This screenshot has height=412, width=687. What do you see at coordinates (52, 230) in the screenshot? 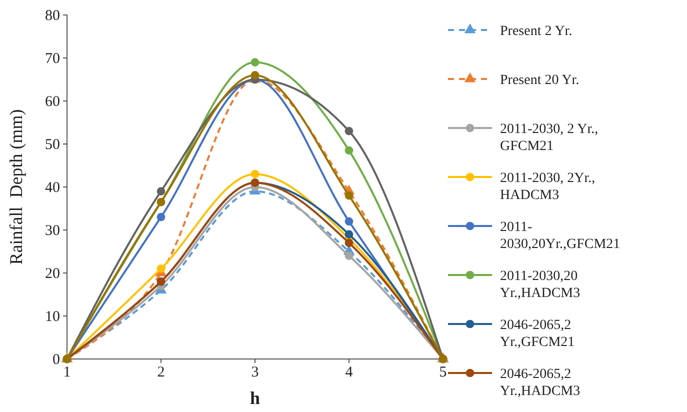
I see `y-tick-label: 30` at bounding box center [52, 230].